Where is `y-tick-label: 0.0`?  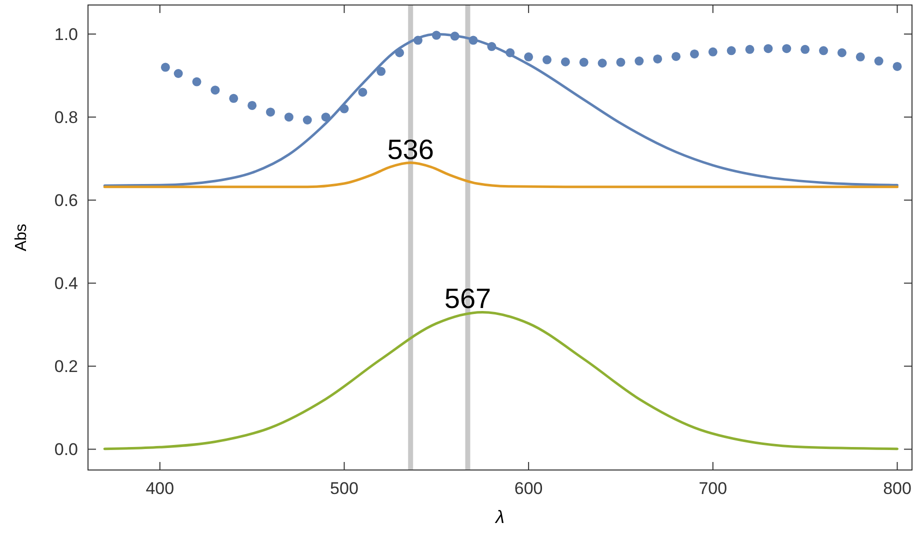 y-tick-label: 0.0 is located at coordinates (66, 450).